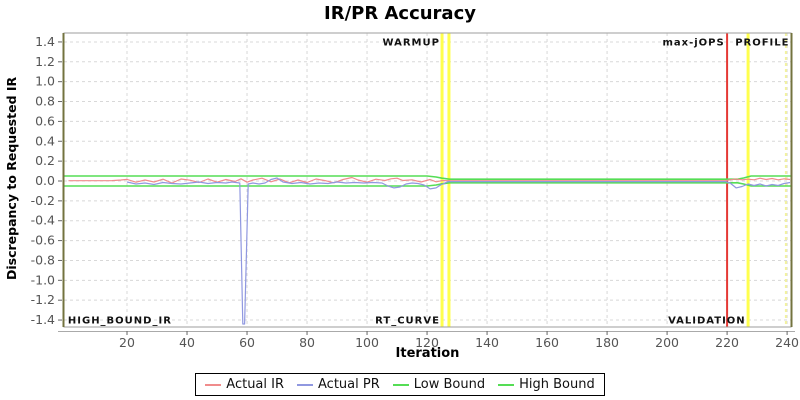 The height and width of the screenshot is (400, 800). What do you see at coordinates (43, 220) in the screenshot?
I see `y-tick-label: -0.4` at bounding box center [43, 220].